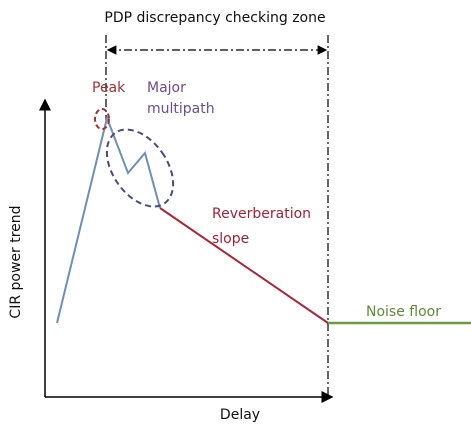  I want to click on peak-marker, so click(102, 119).